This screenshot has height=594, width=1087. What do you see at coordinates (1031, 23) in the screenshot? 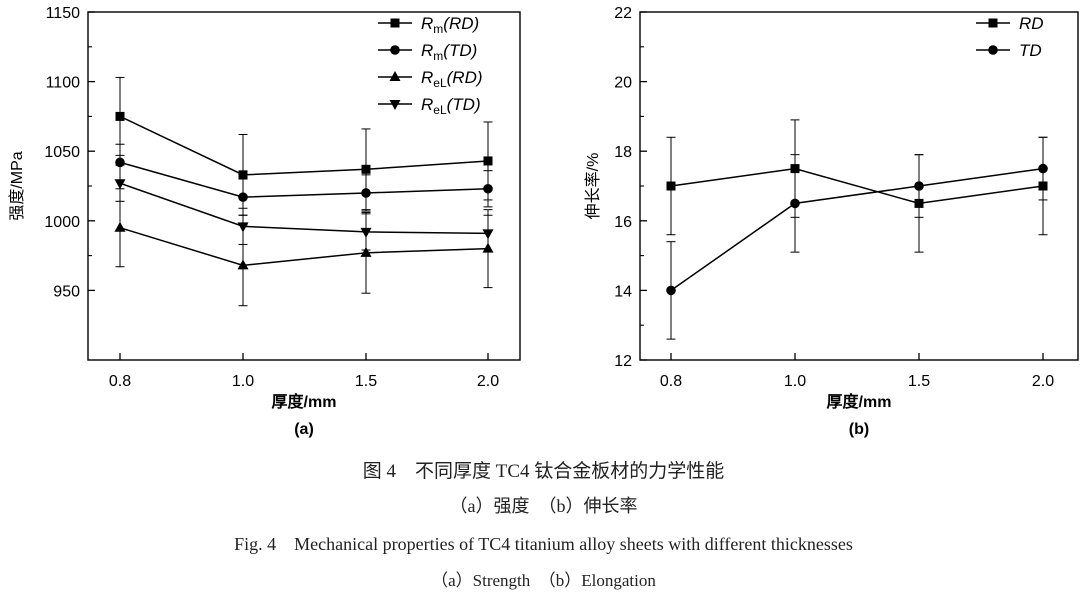
I see `legend-label: RD` at bounding box center [1031, 23].